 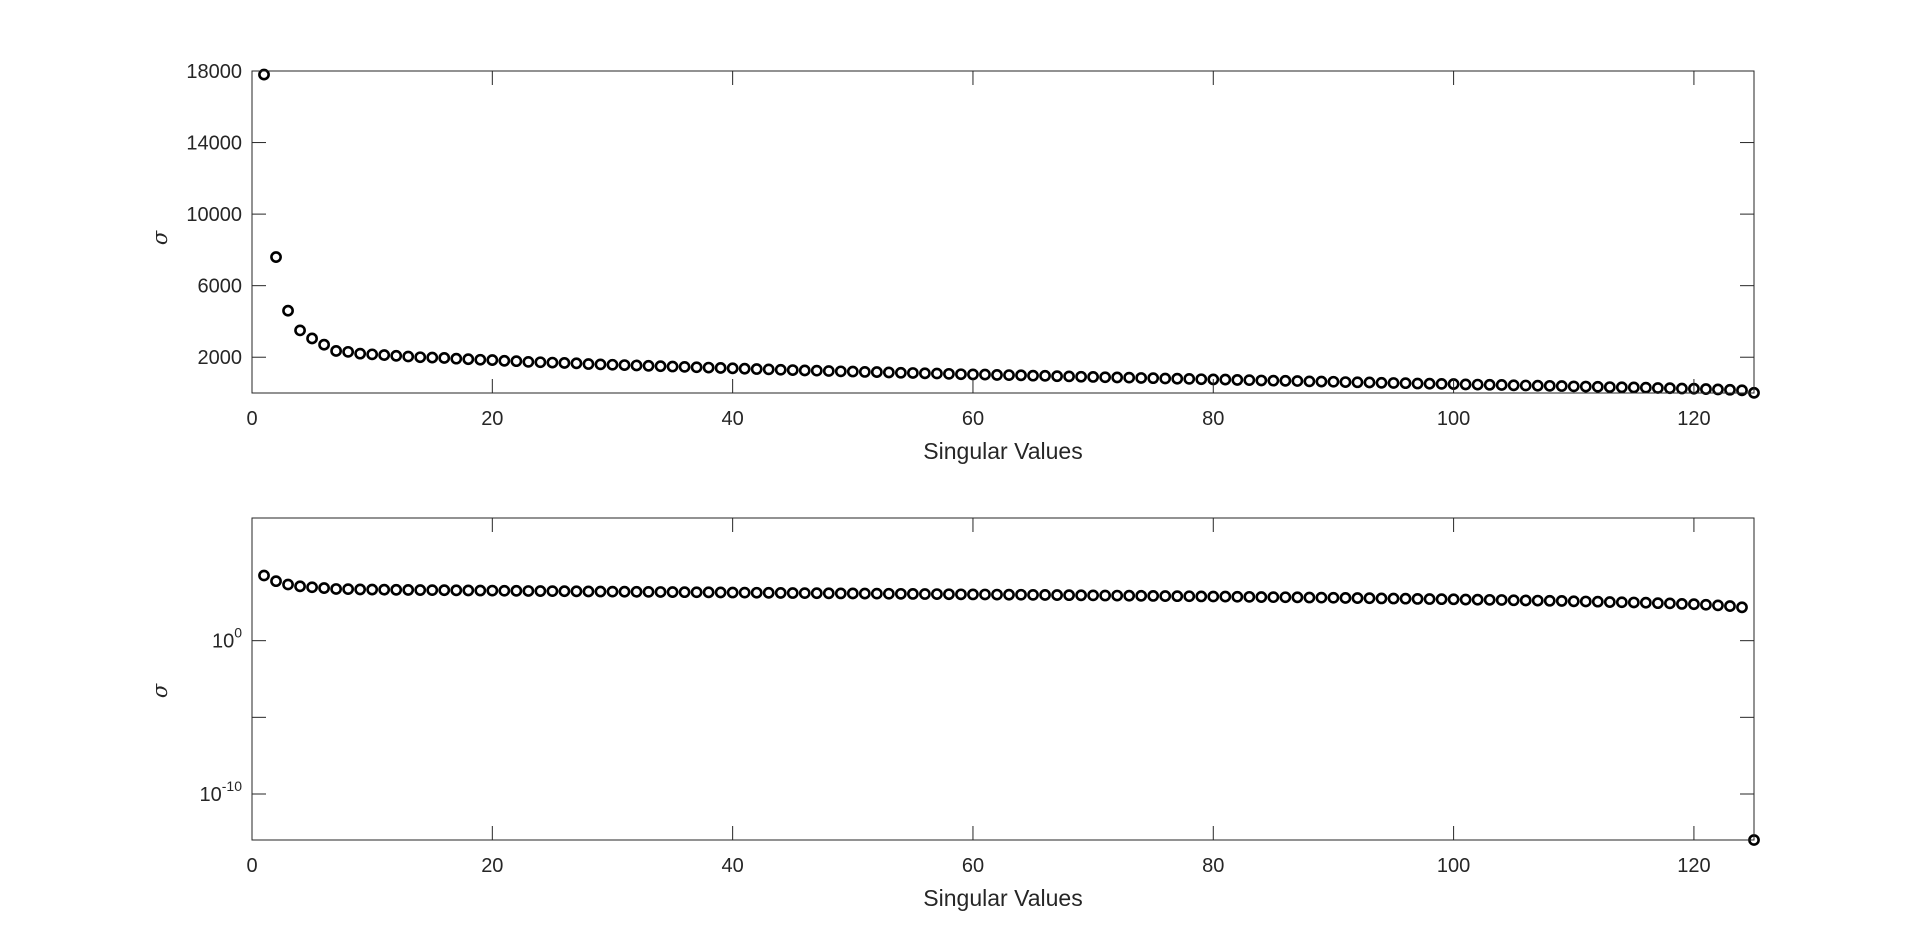 I want to click on y-tick-label: 100, so click(x=227, y=639).